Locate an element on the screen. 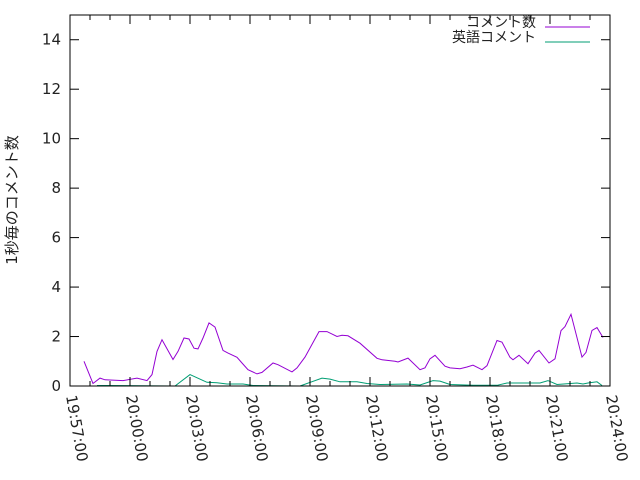 Image resolution: width=640 pixels, height=480 pixels. series-layer is located at coordinates (343, 349).